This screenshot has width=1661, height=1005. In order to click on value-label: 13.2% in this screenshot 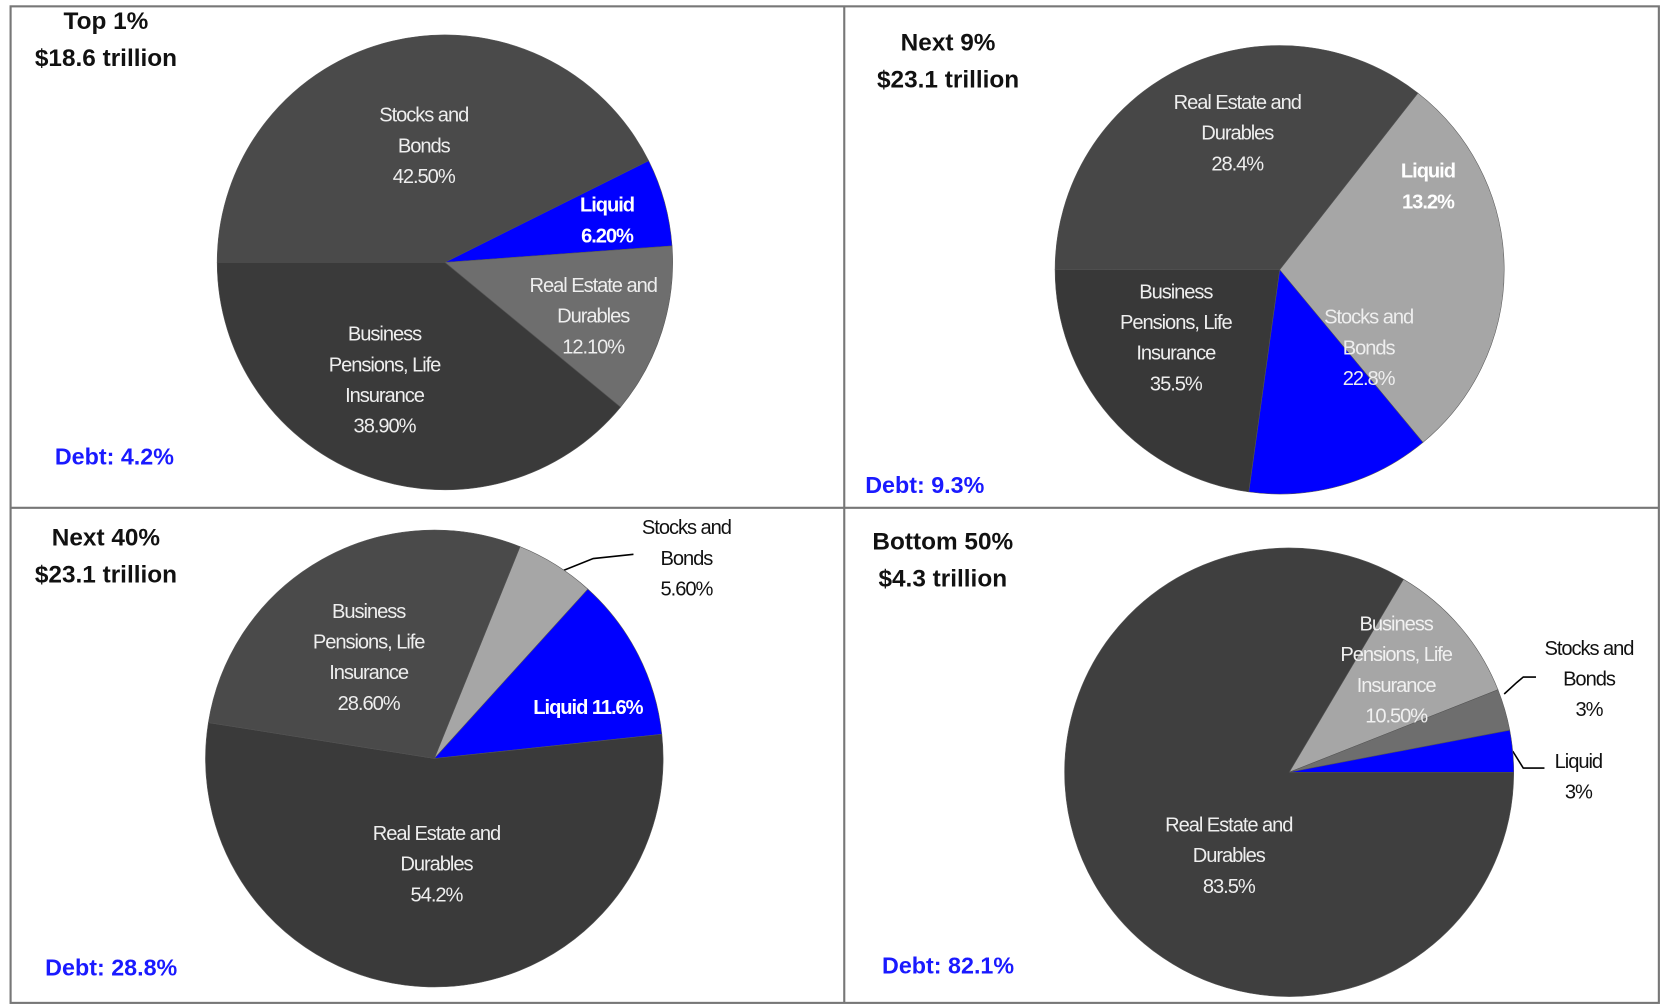, I will do `click(1428, 202)`.